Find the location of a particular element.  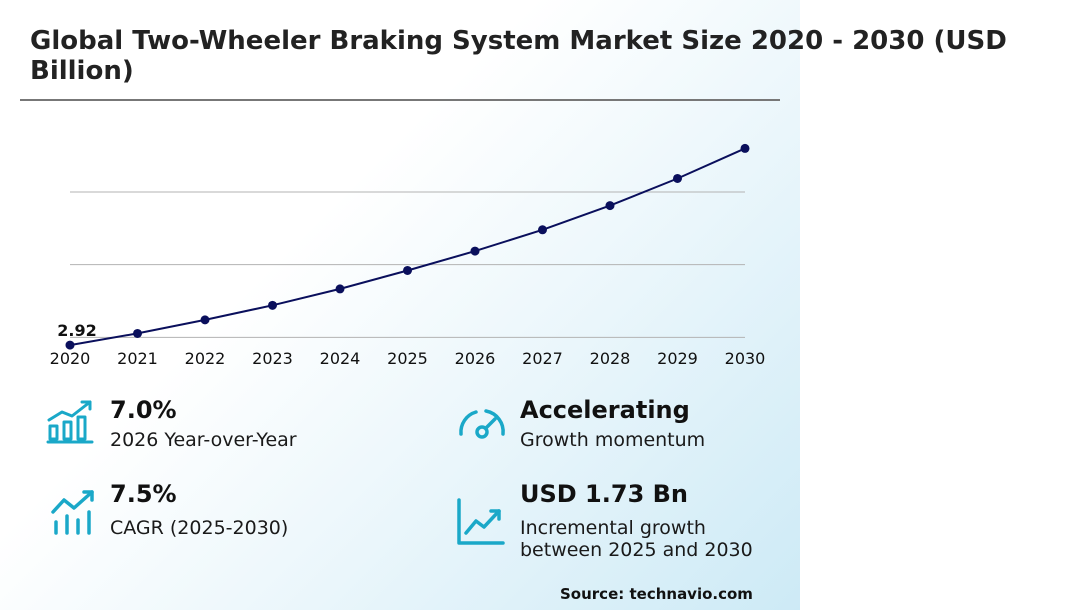

data-point-2023 is located at coordinates (272, 305).